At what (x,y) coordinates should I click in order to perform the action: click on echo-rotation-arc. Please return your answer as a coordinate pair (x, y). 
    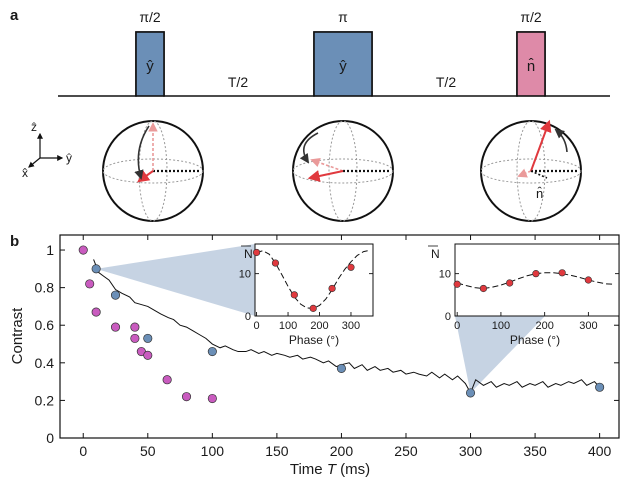
    Looking at the image, I should click on (309, 148).